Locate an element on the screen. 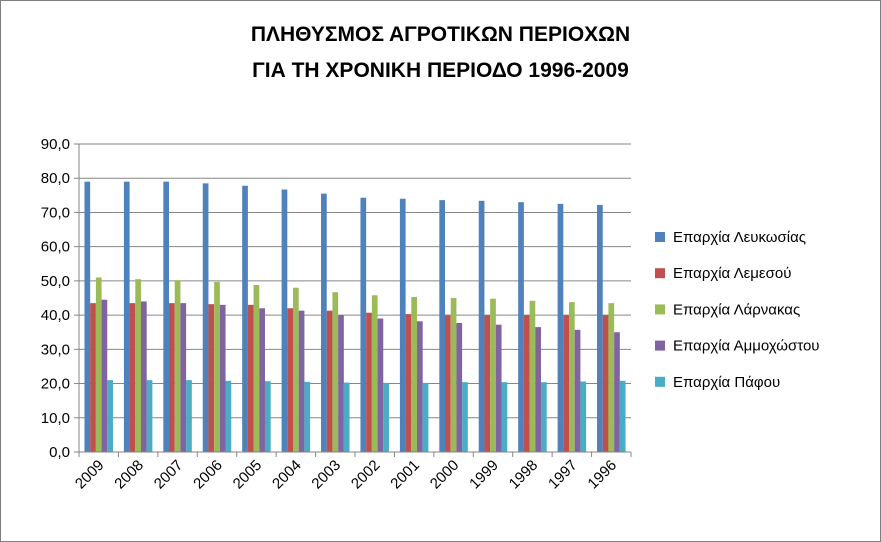 The height and width of the screenshot is (542, 881). y-tick-label: 40,0 is located at coordinates (55, 315).